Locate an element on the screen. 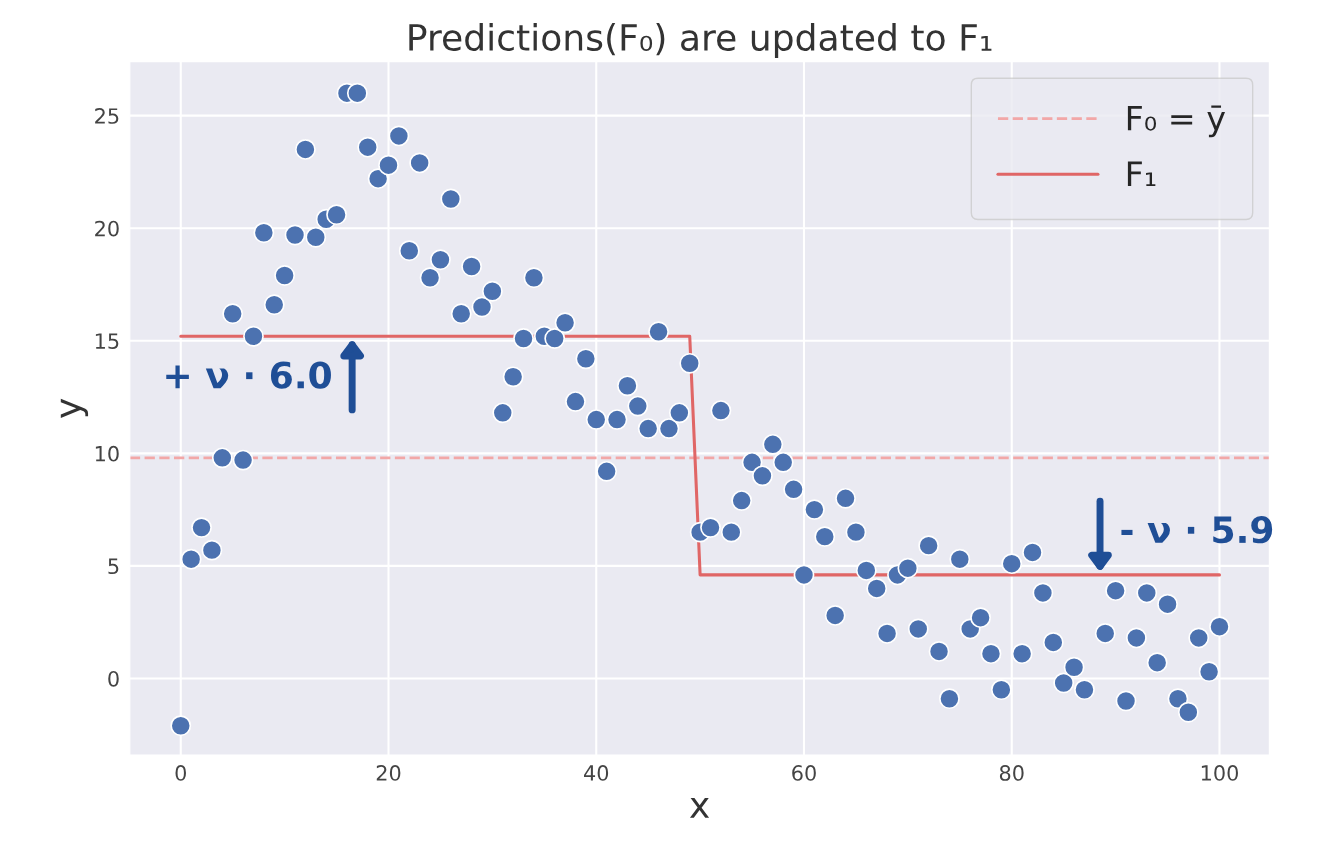  y-tick-label: 15 is located at coordinates (107, 341).